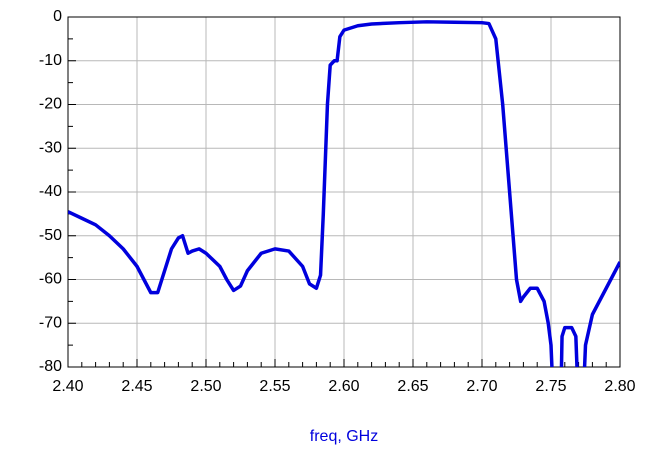 The image size is (658, 450). I want to click on y-tick-label: -30, so click(50, 147).